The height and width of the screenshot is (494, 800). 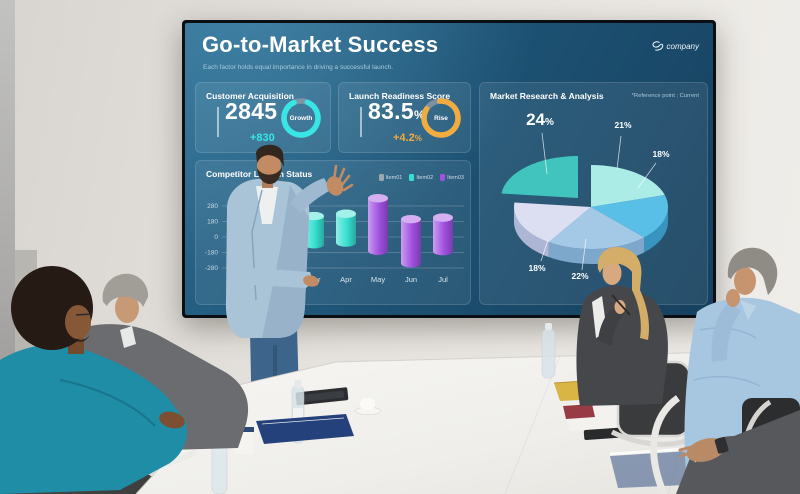 I want to click on kpi-value: 83.5%, so click(x=396, y=111).